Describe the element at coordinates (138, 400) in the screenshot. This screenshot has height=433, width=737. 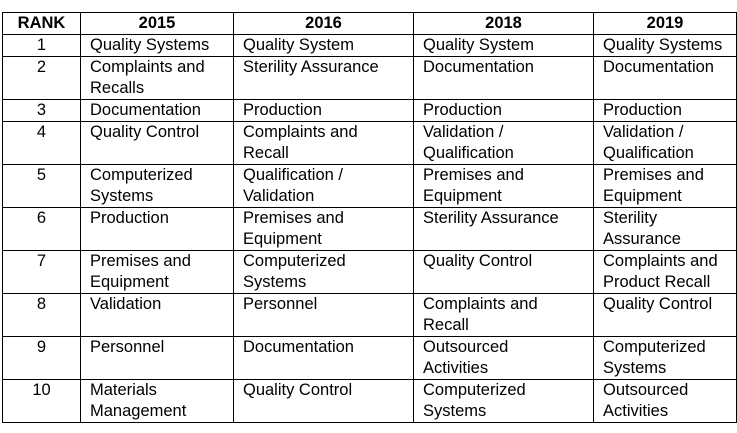
I see `cell-text: Materials Management` at that location.